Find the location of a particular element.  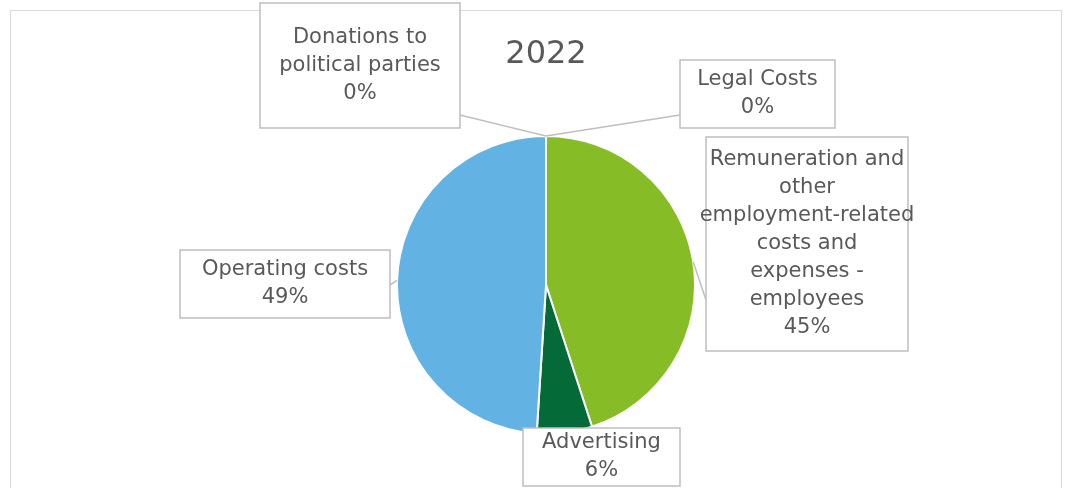

slice-label: Operating costs is located at coordinates (285, 268).